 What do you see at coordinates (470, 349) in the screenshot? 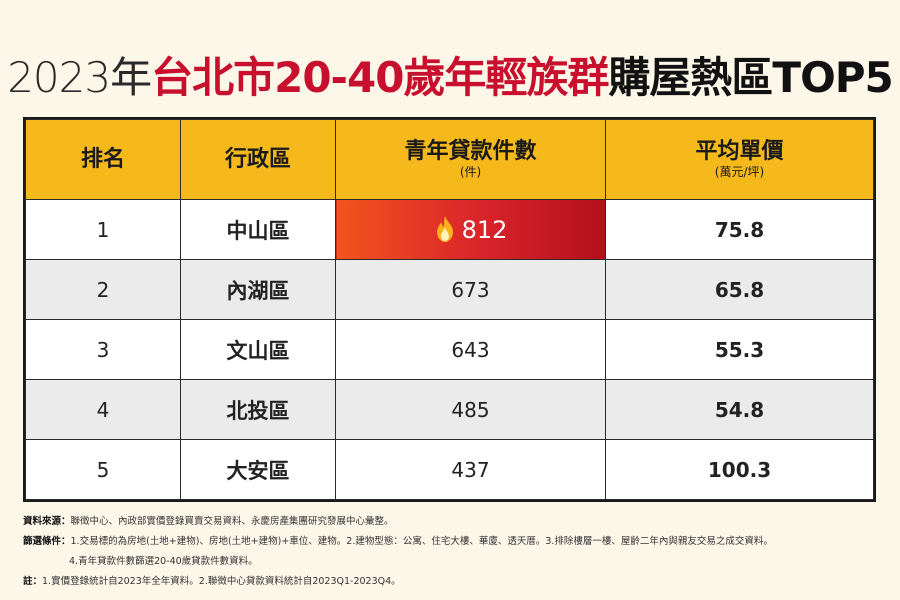
I see `count-cell: 643` at bounding box center [470, 349].